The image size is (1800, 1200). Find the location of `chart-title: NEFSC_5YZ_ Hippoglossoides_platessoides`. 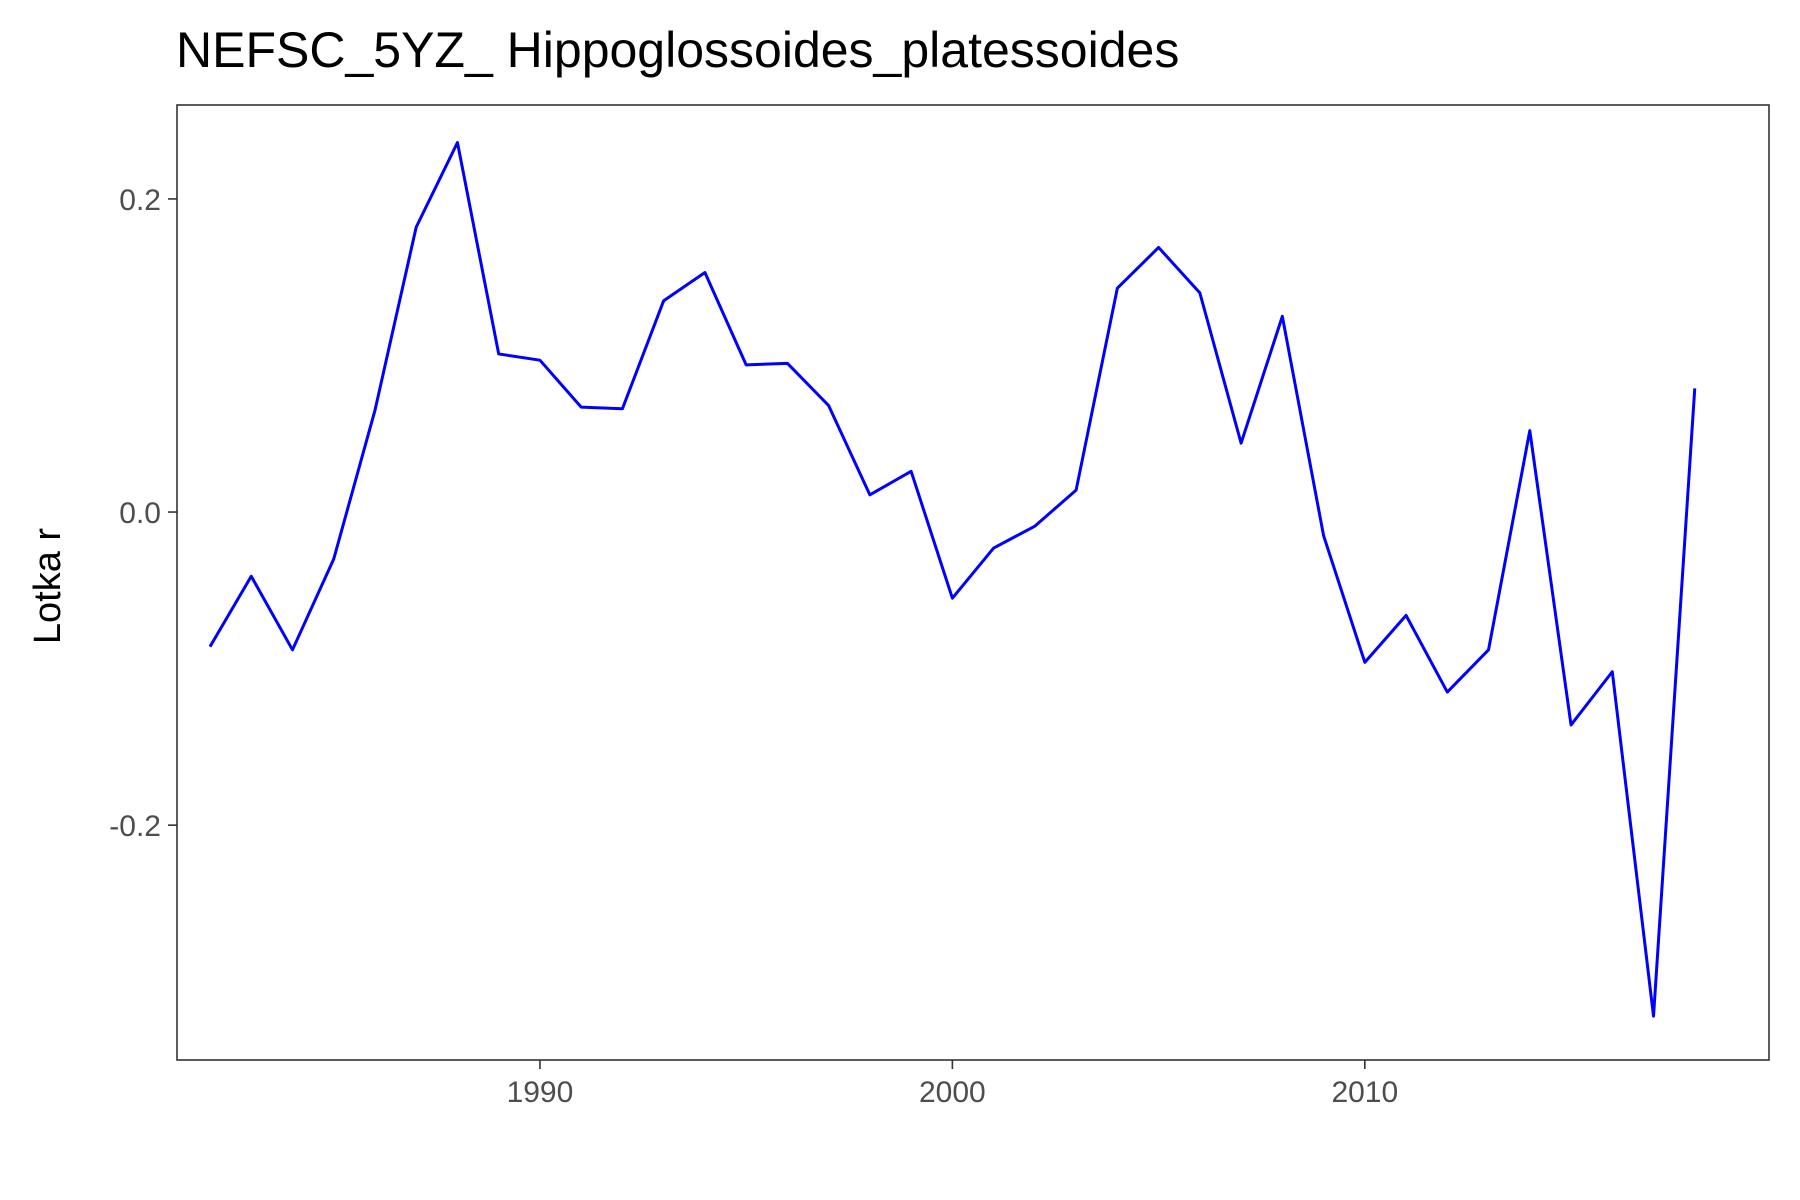

chart-title: NEFSC_5YZ_ Hippoglossoides_platessoides is located at coordinates (677, 50).